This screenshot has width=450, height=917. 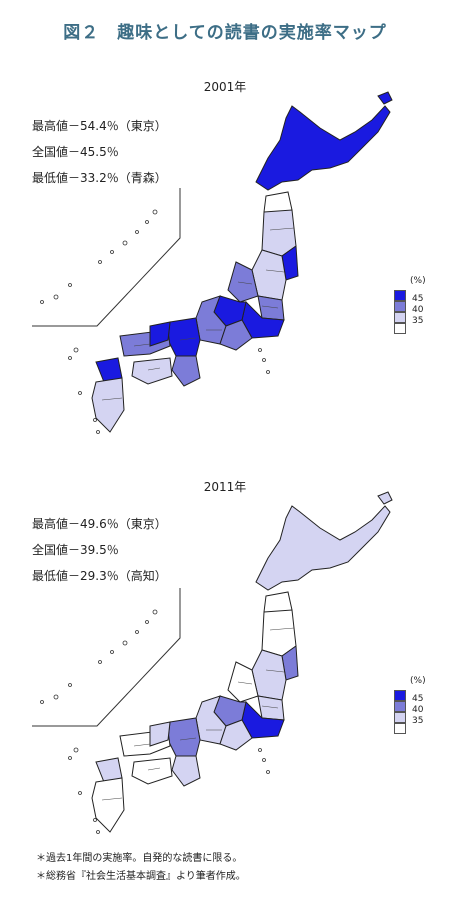 What do you see at coordinates (99, 178) in the screenshot?
I see `min-value-label: 最低値－33.2％（青森）` at bounding box center [99, 178].